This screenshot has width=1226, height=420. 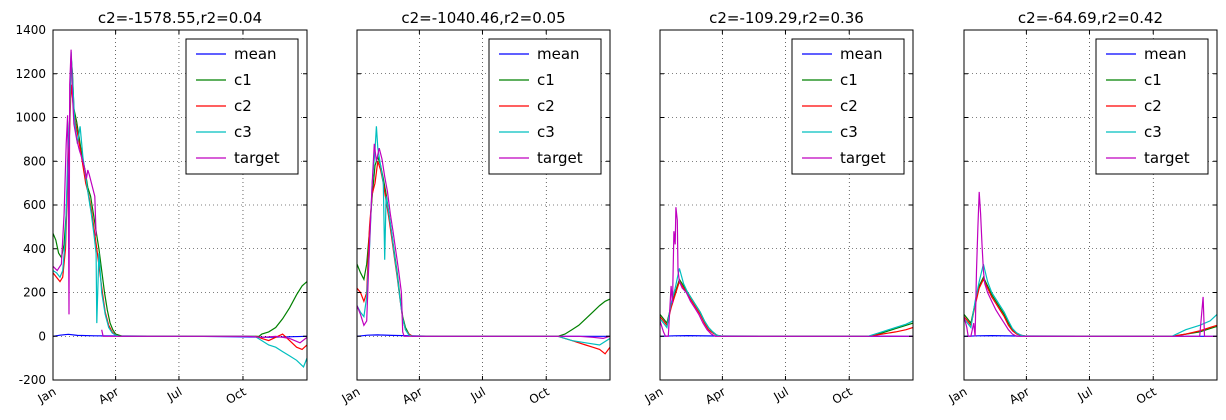 I want to click on chart-title: c2=-109.29,r2=0.36, so click(x=786, y=18).